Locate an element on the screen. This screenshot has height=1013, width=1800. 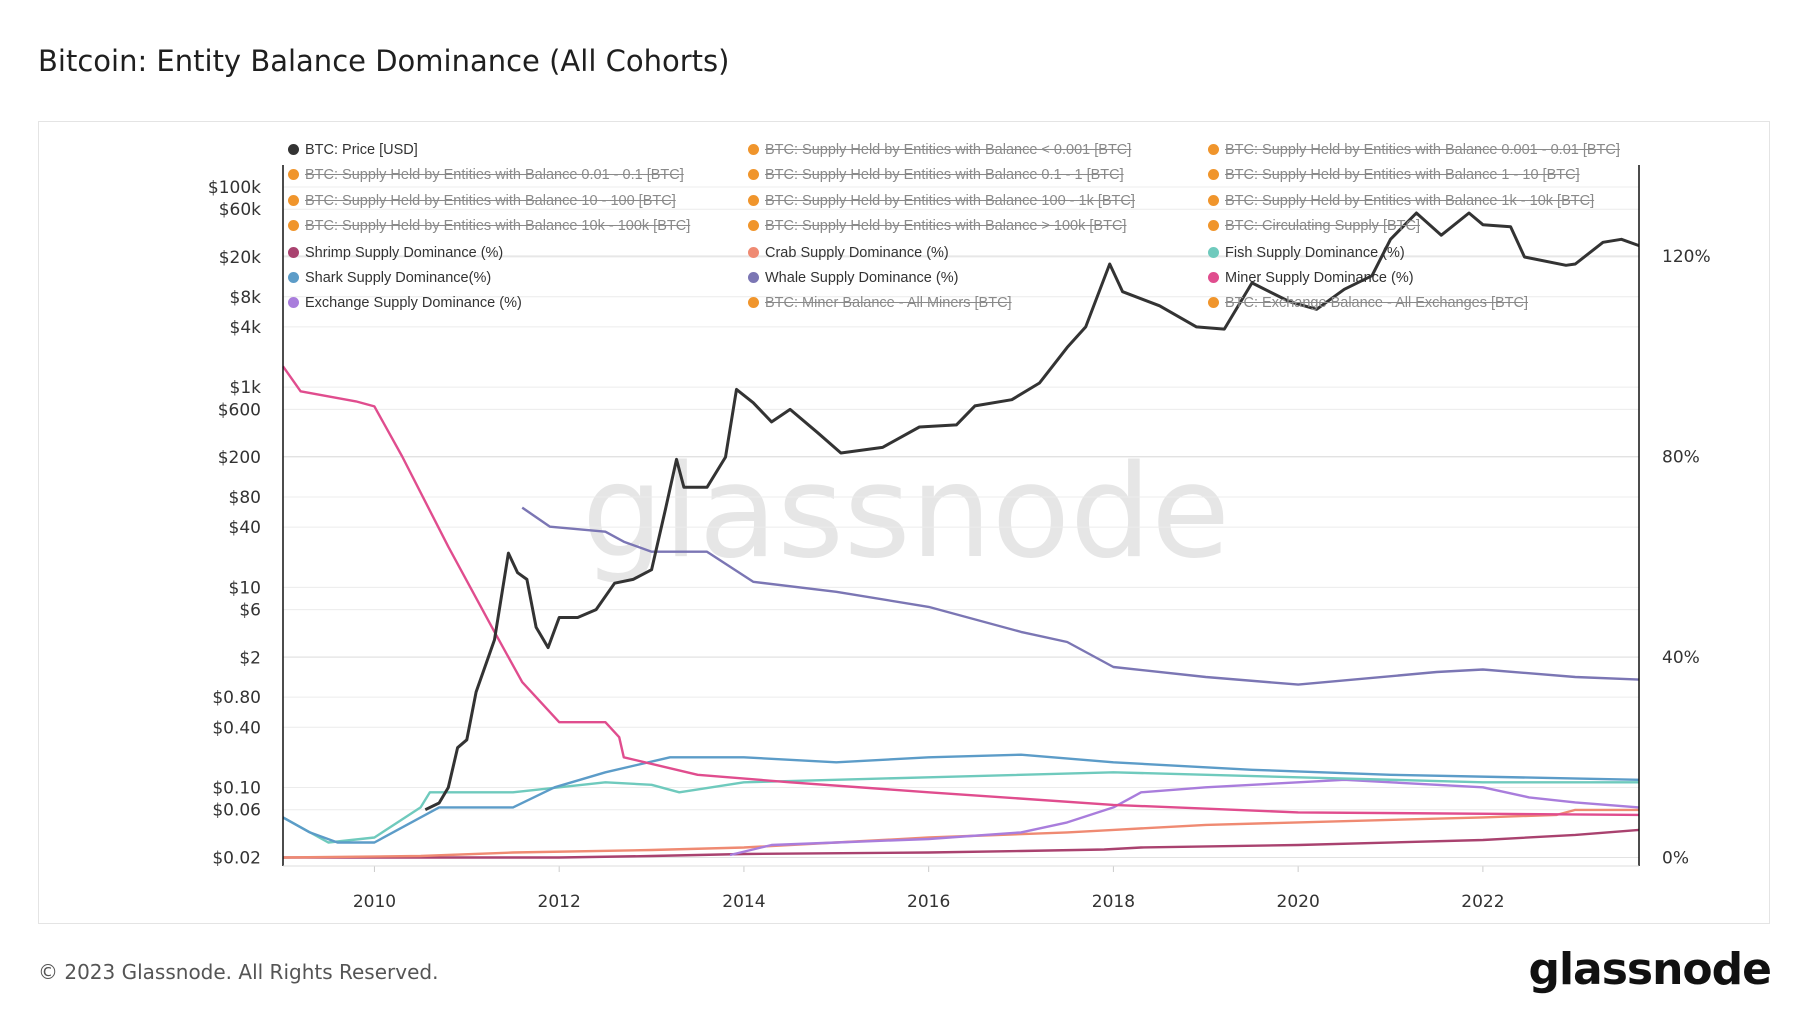
legend-label: BTC: Miner Balance - All Miners [BTC] is located at coordinates (888, 303).